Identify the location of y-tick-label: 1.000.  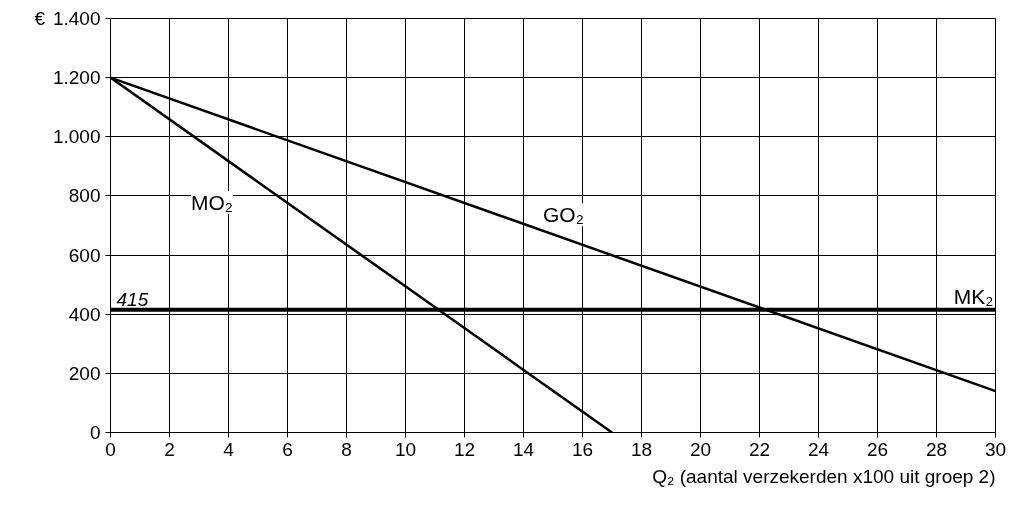
(76, 137).